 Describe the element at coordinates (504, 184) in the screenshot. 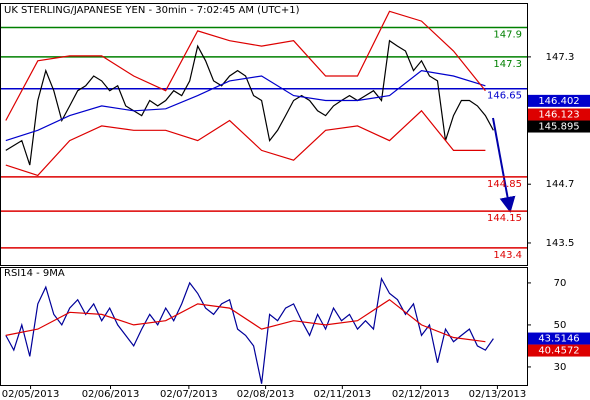

I see `level-label: 144.85` at that location.